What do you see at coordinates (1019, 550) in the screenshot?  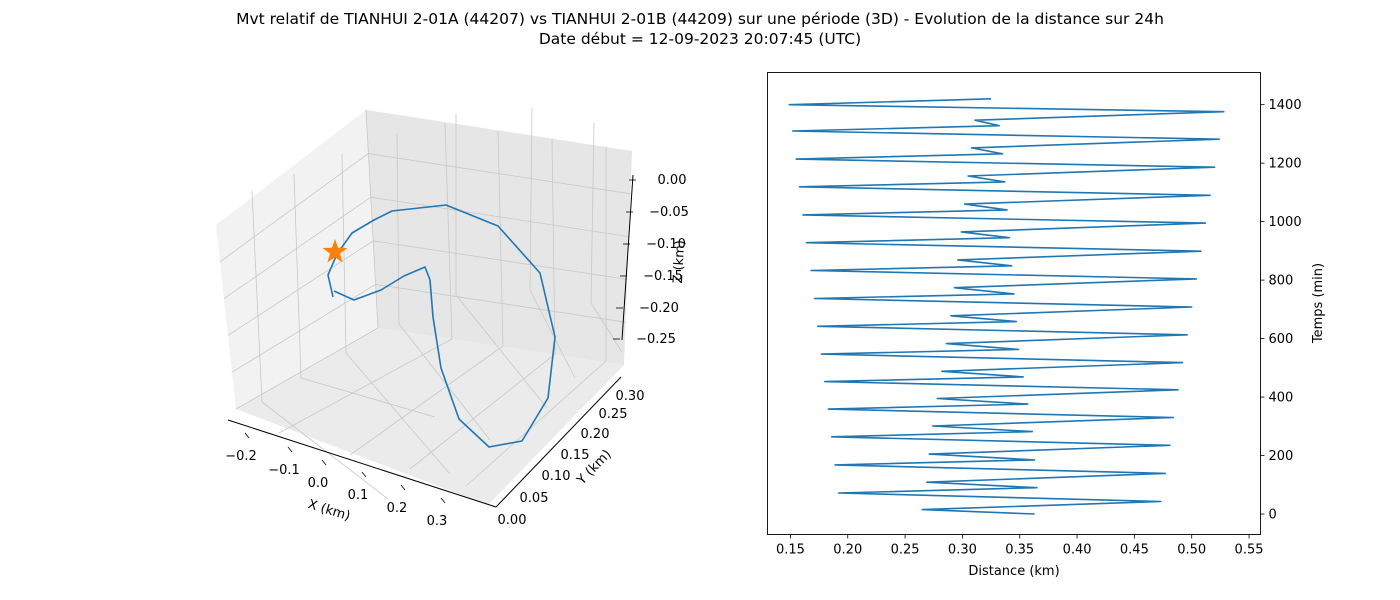 I see `x-tick-label: 0.35` at bounding box center [1019, 550].